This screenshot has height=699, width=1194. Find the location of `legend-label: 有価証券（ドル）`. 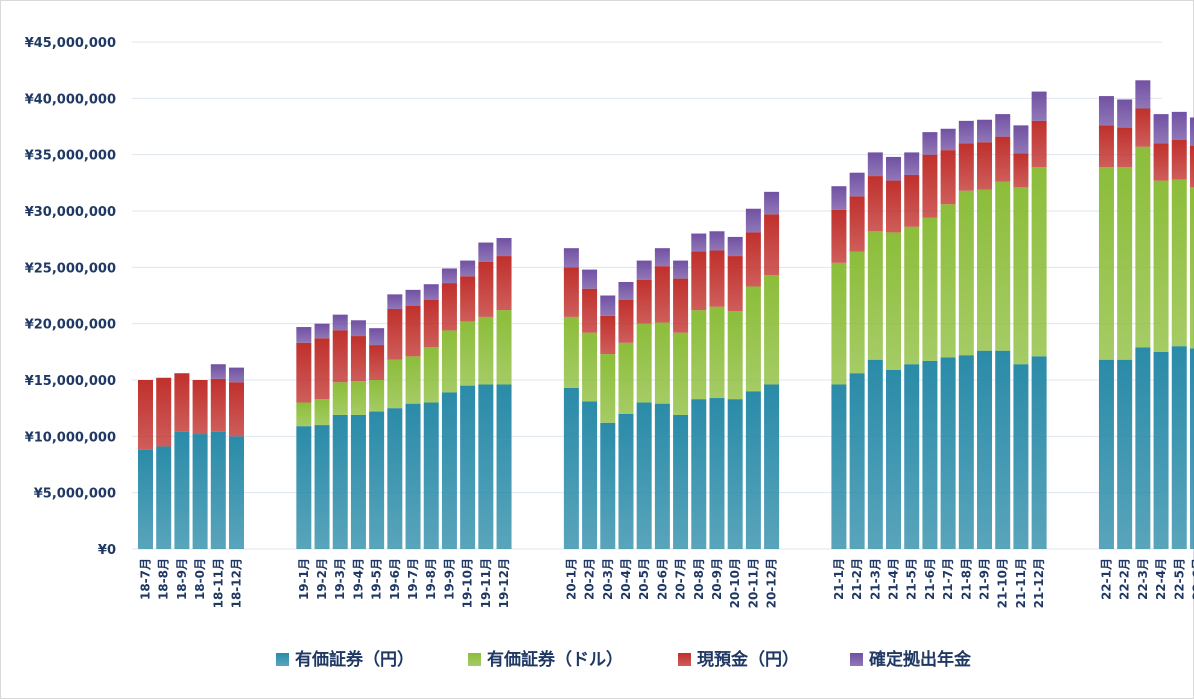

legend-label: 有価証券（ドル） is located at coordinates (555, 659).